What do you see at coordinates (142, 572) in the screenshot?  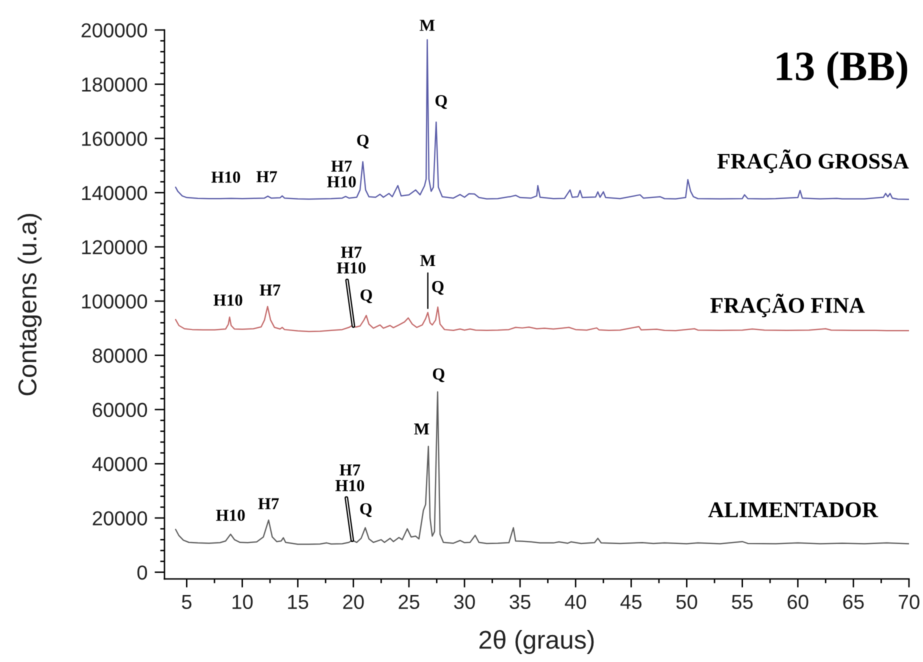 I see `y-tick-label: 0` at bounding box center [142, 572].